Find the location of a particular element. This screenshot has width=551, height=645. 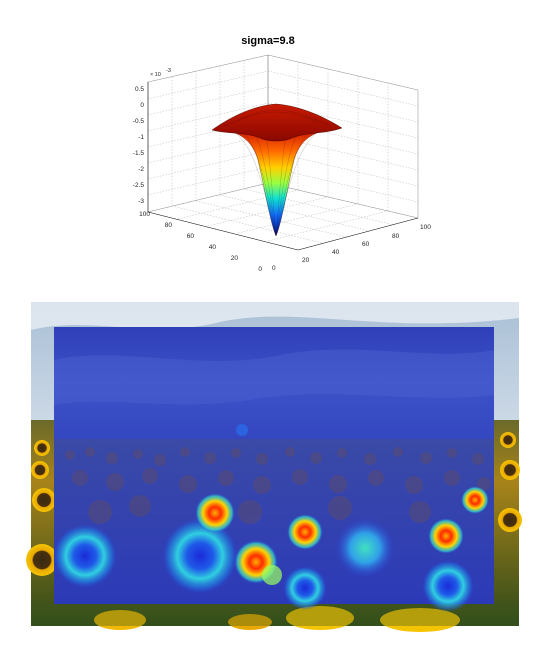

exponent-power: -3 is located at coordinates (168, 71).